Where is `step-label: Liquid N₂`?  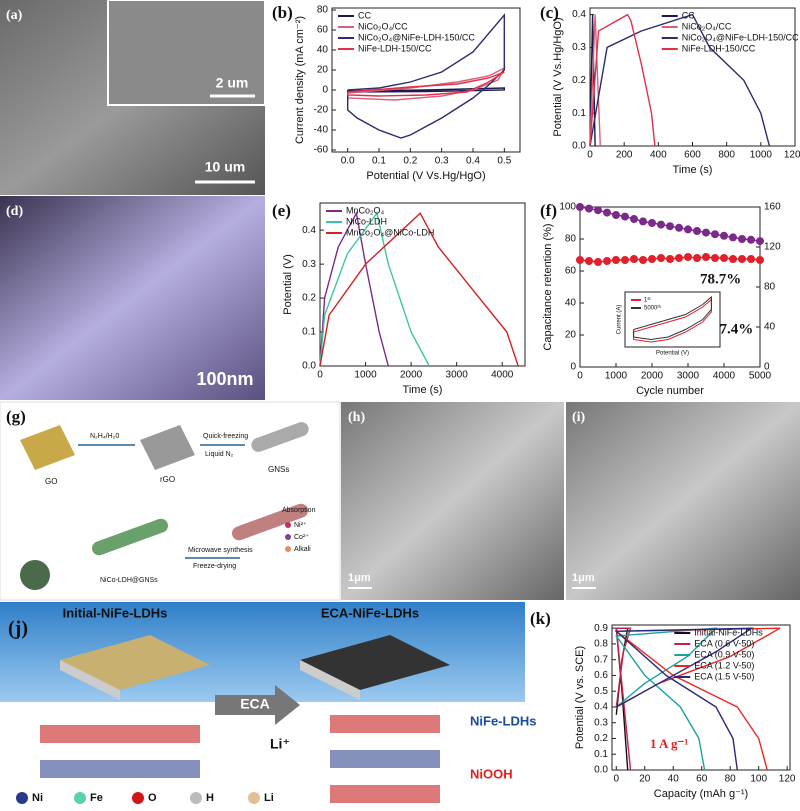
step-label: Liquid N₂ is located at coordinates (219, 454).